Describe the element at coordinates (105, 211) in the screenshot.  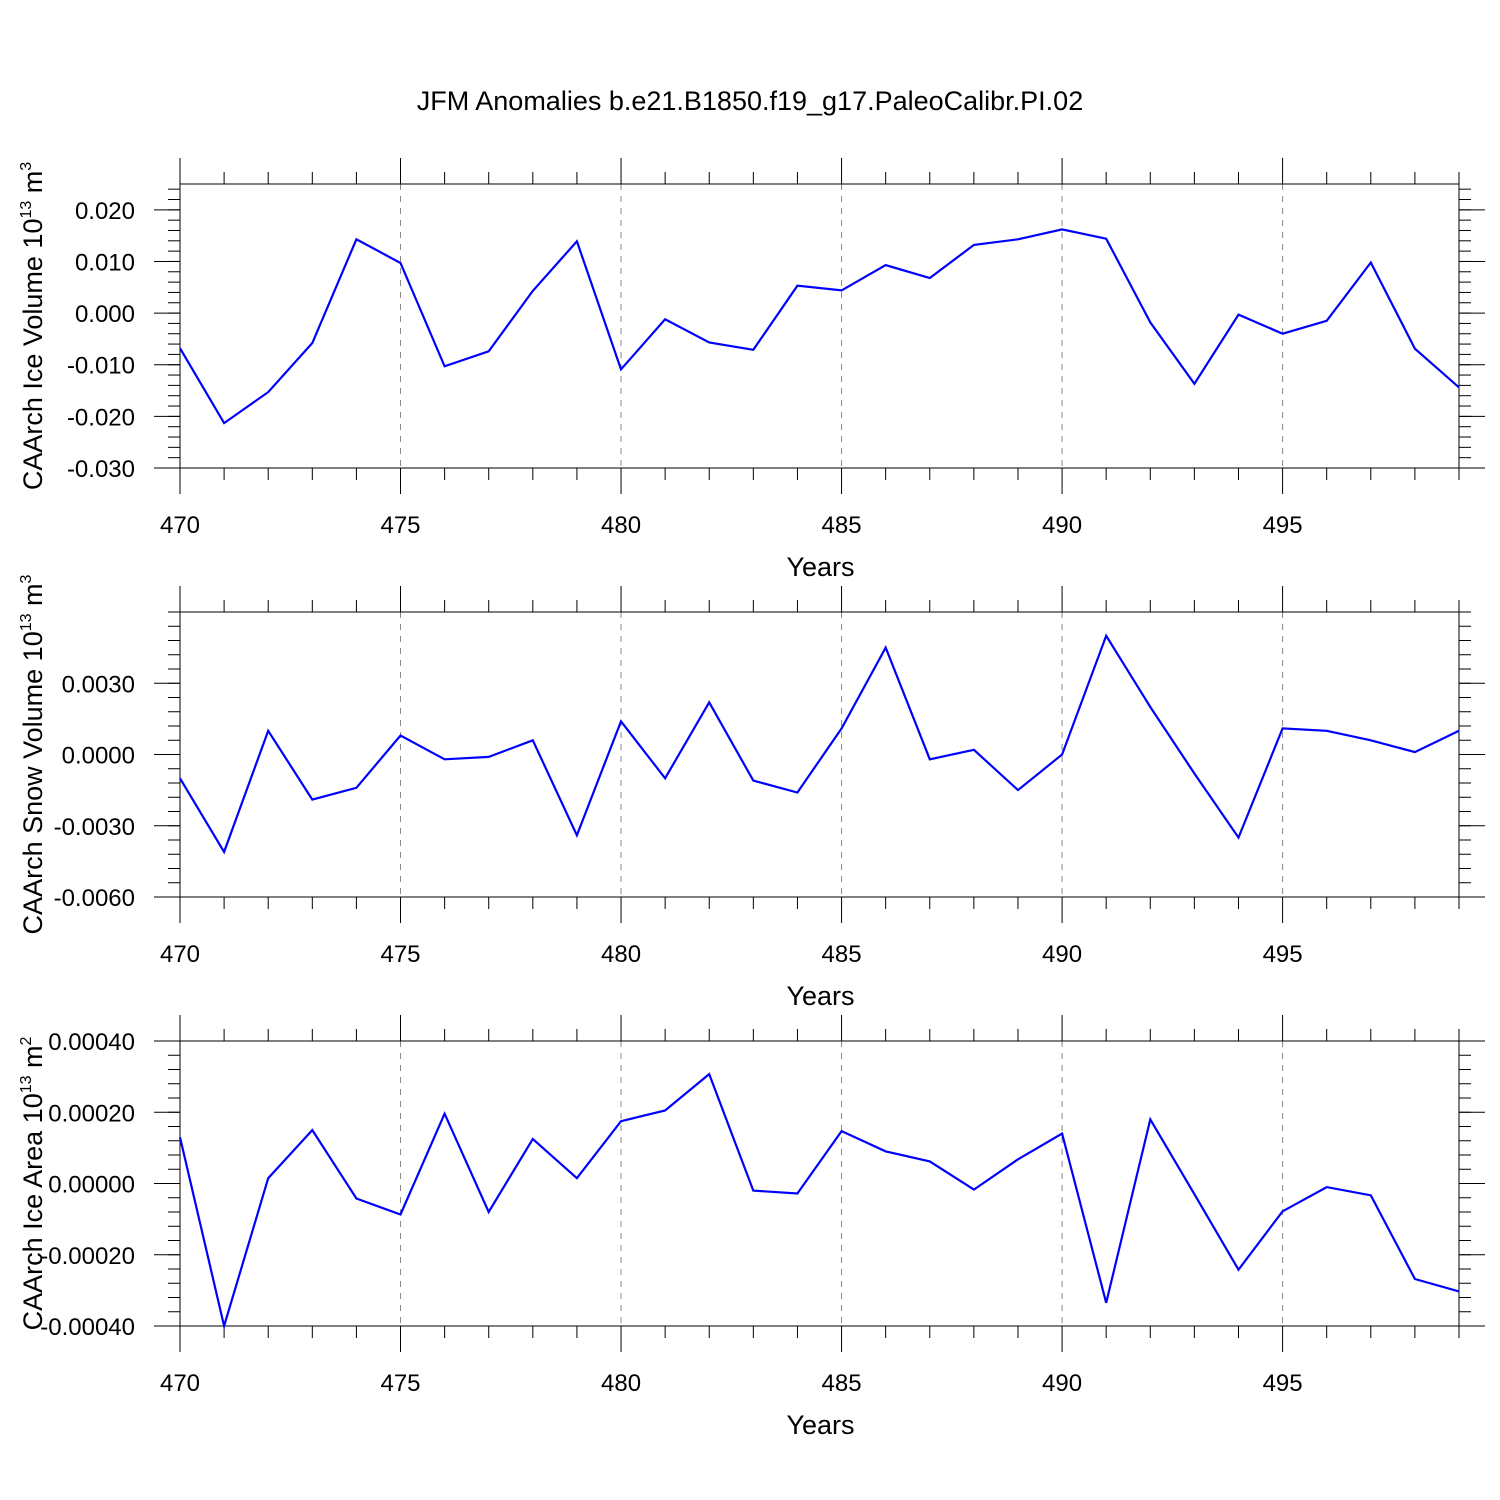
I see `y-tick-label: 0.020` at that location.